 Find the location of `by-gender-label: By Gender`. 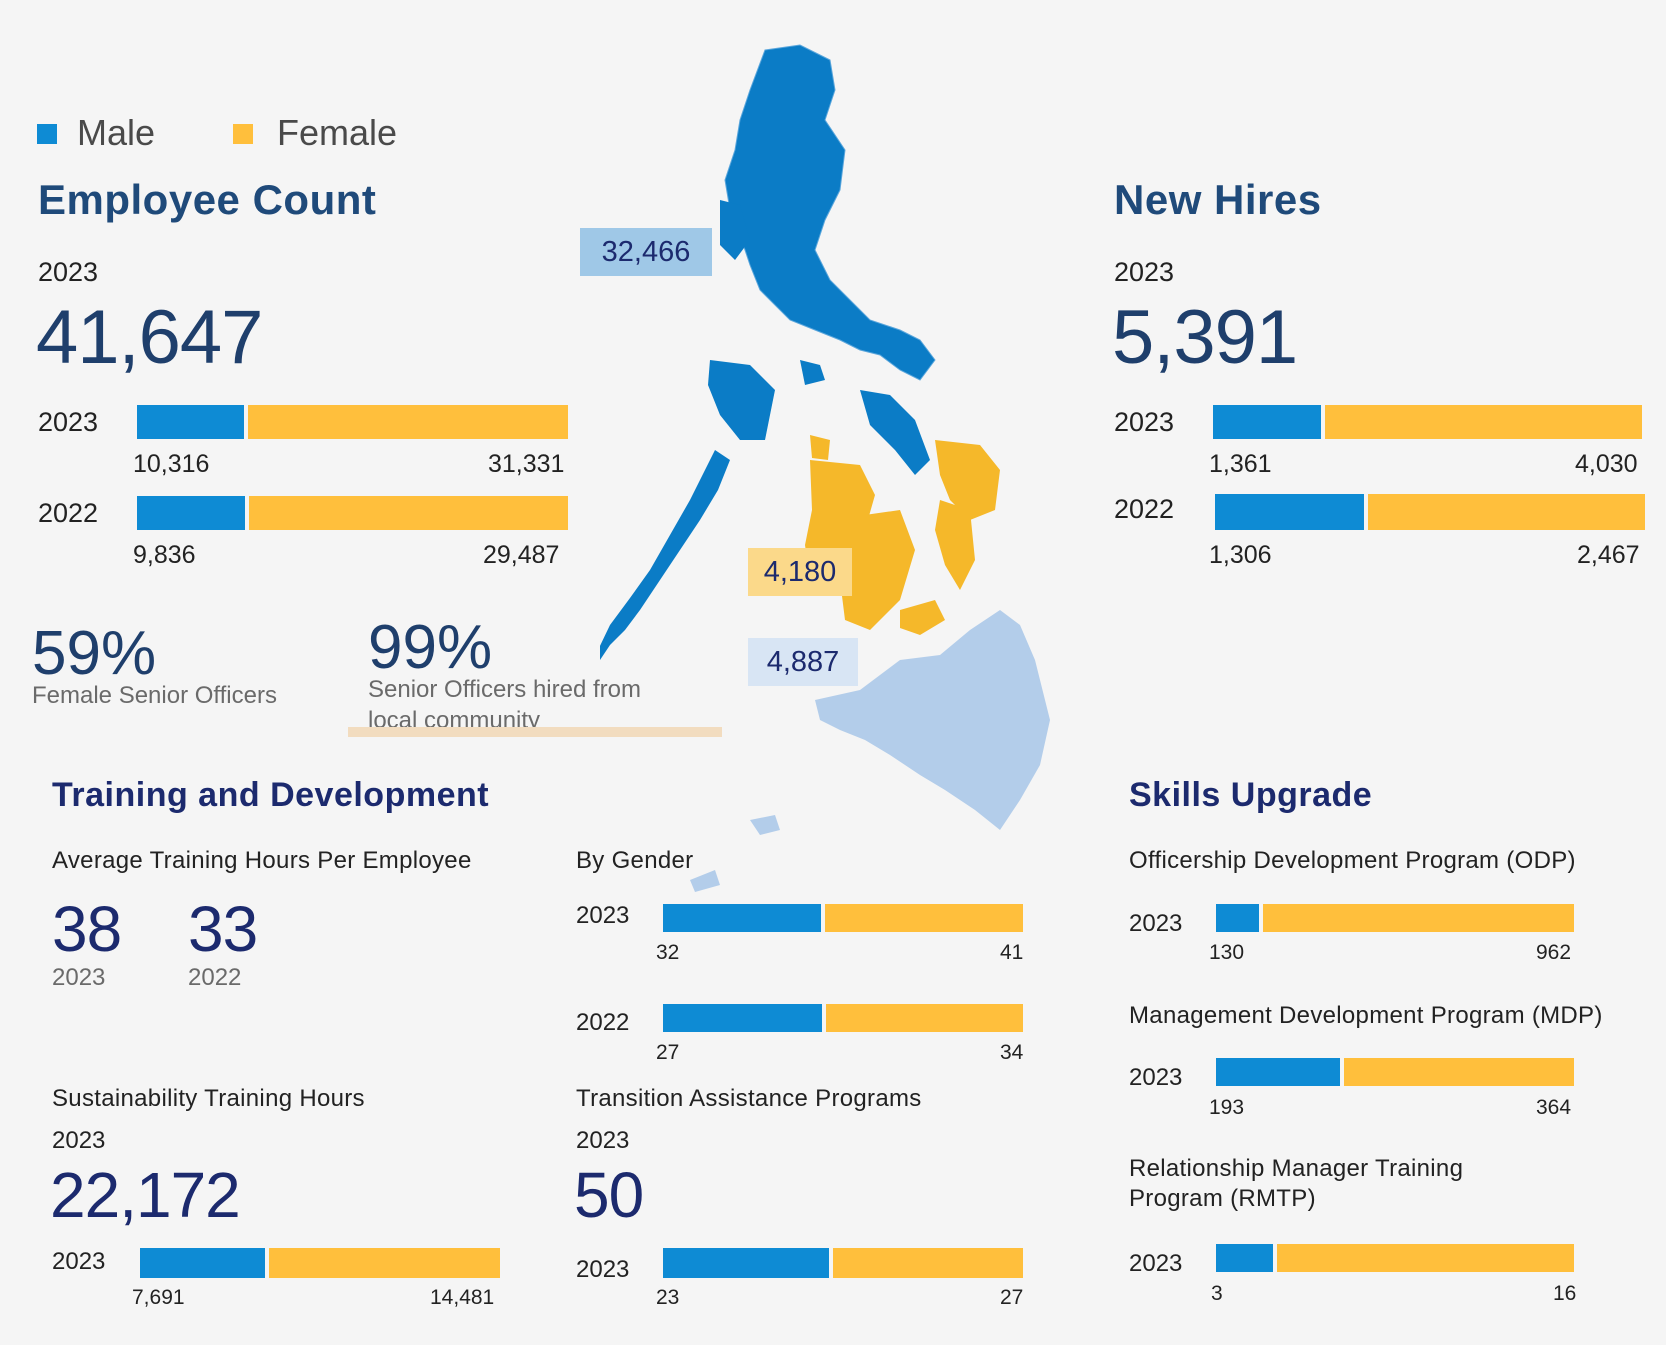

by-gender-label: By Gender is located at coordinates (635, 860).